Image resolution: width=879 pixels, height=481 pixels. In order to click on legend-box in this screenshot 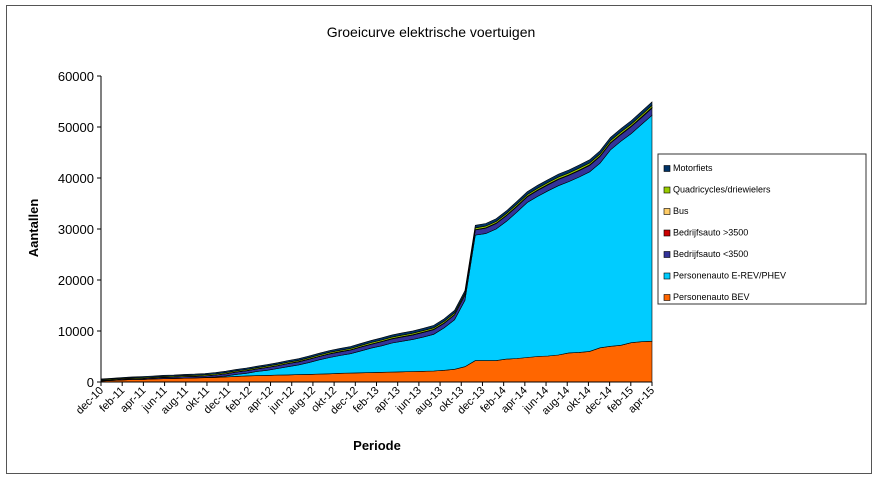, I will do `click(762, 229)`.